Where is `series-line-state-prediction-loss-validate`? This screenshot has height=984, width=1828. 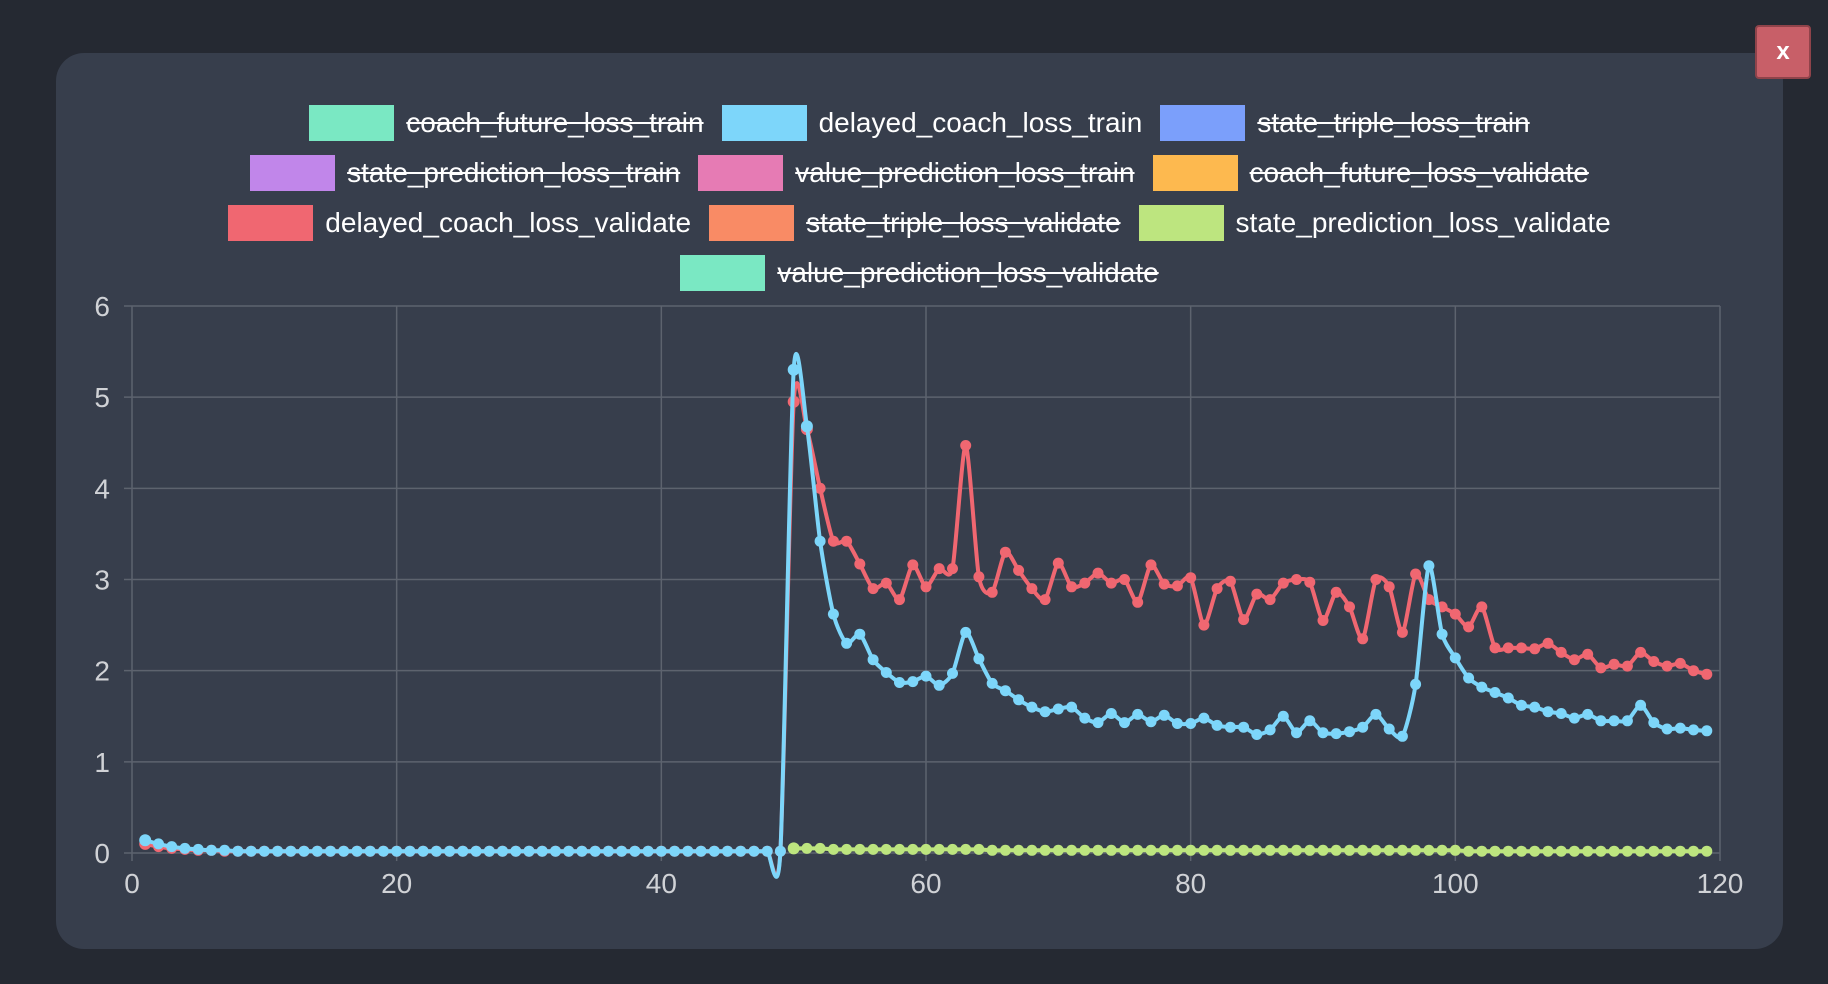
series-line-state-prediction-loss-validate is located at coordinates (1250, 850).